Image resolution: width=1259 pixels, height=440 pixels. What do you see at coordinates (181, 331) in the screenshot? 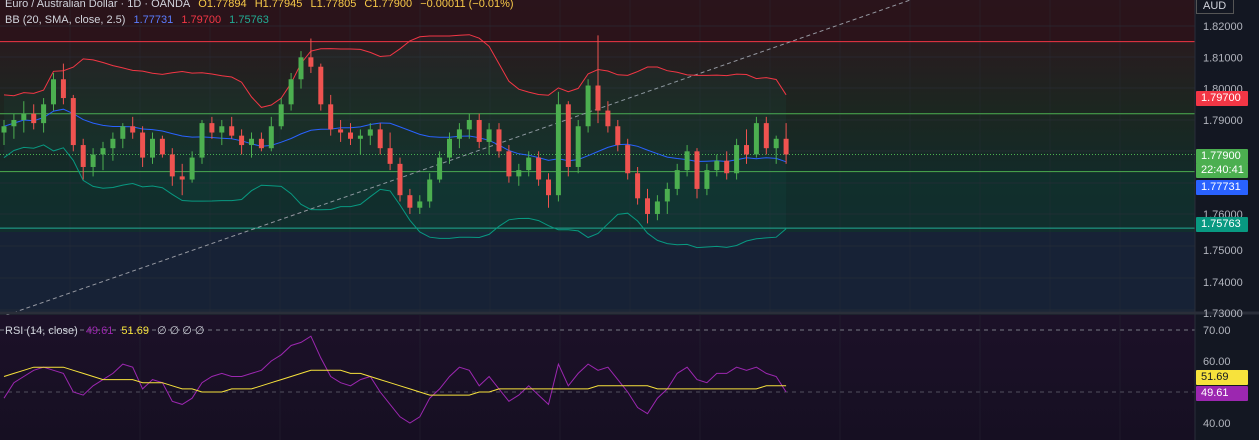
I see `rsi-extra-values: ∅ ∅ ∅ ∅` at bounding box center [181, 331].